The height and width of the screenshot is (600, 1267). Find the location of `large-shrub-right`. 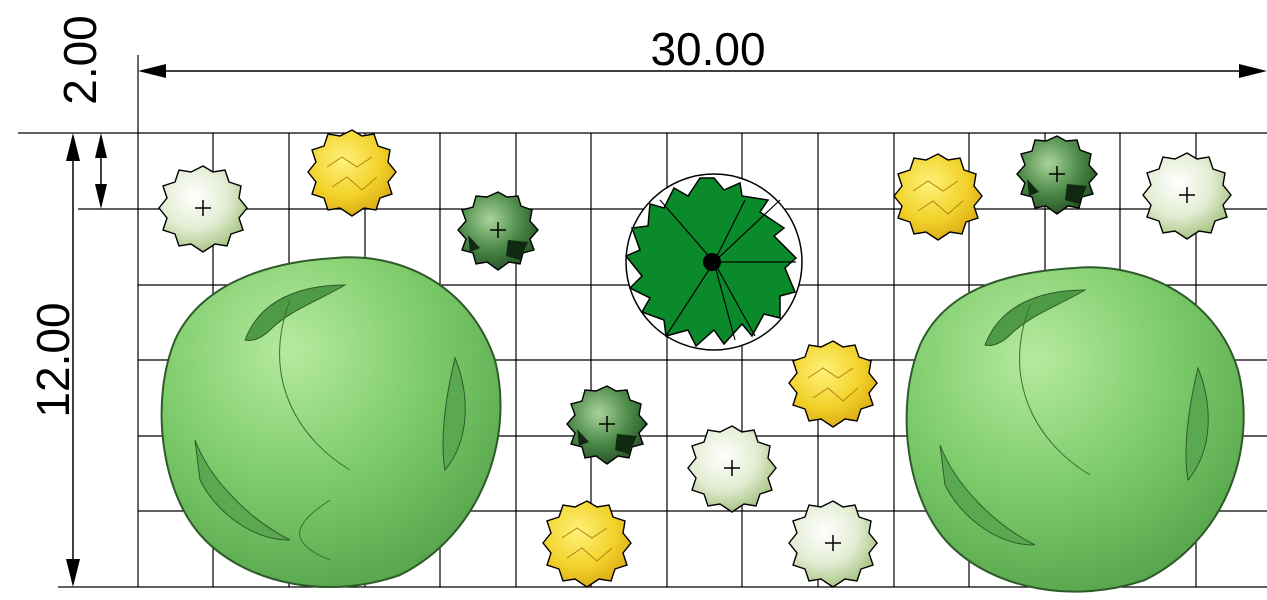

large-shrub-right is located at coordinates (1075, 429).